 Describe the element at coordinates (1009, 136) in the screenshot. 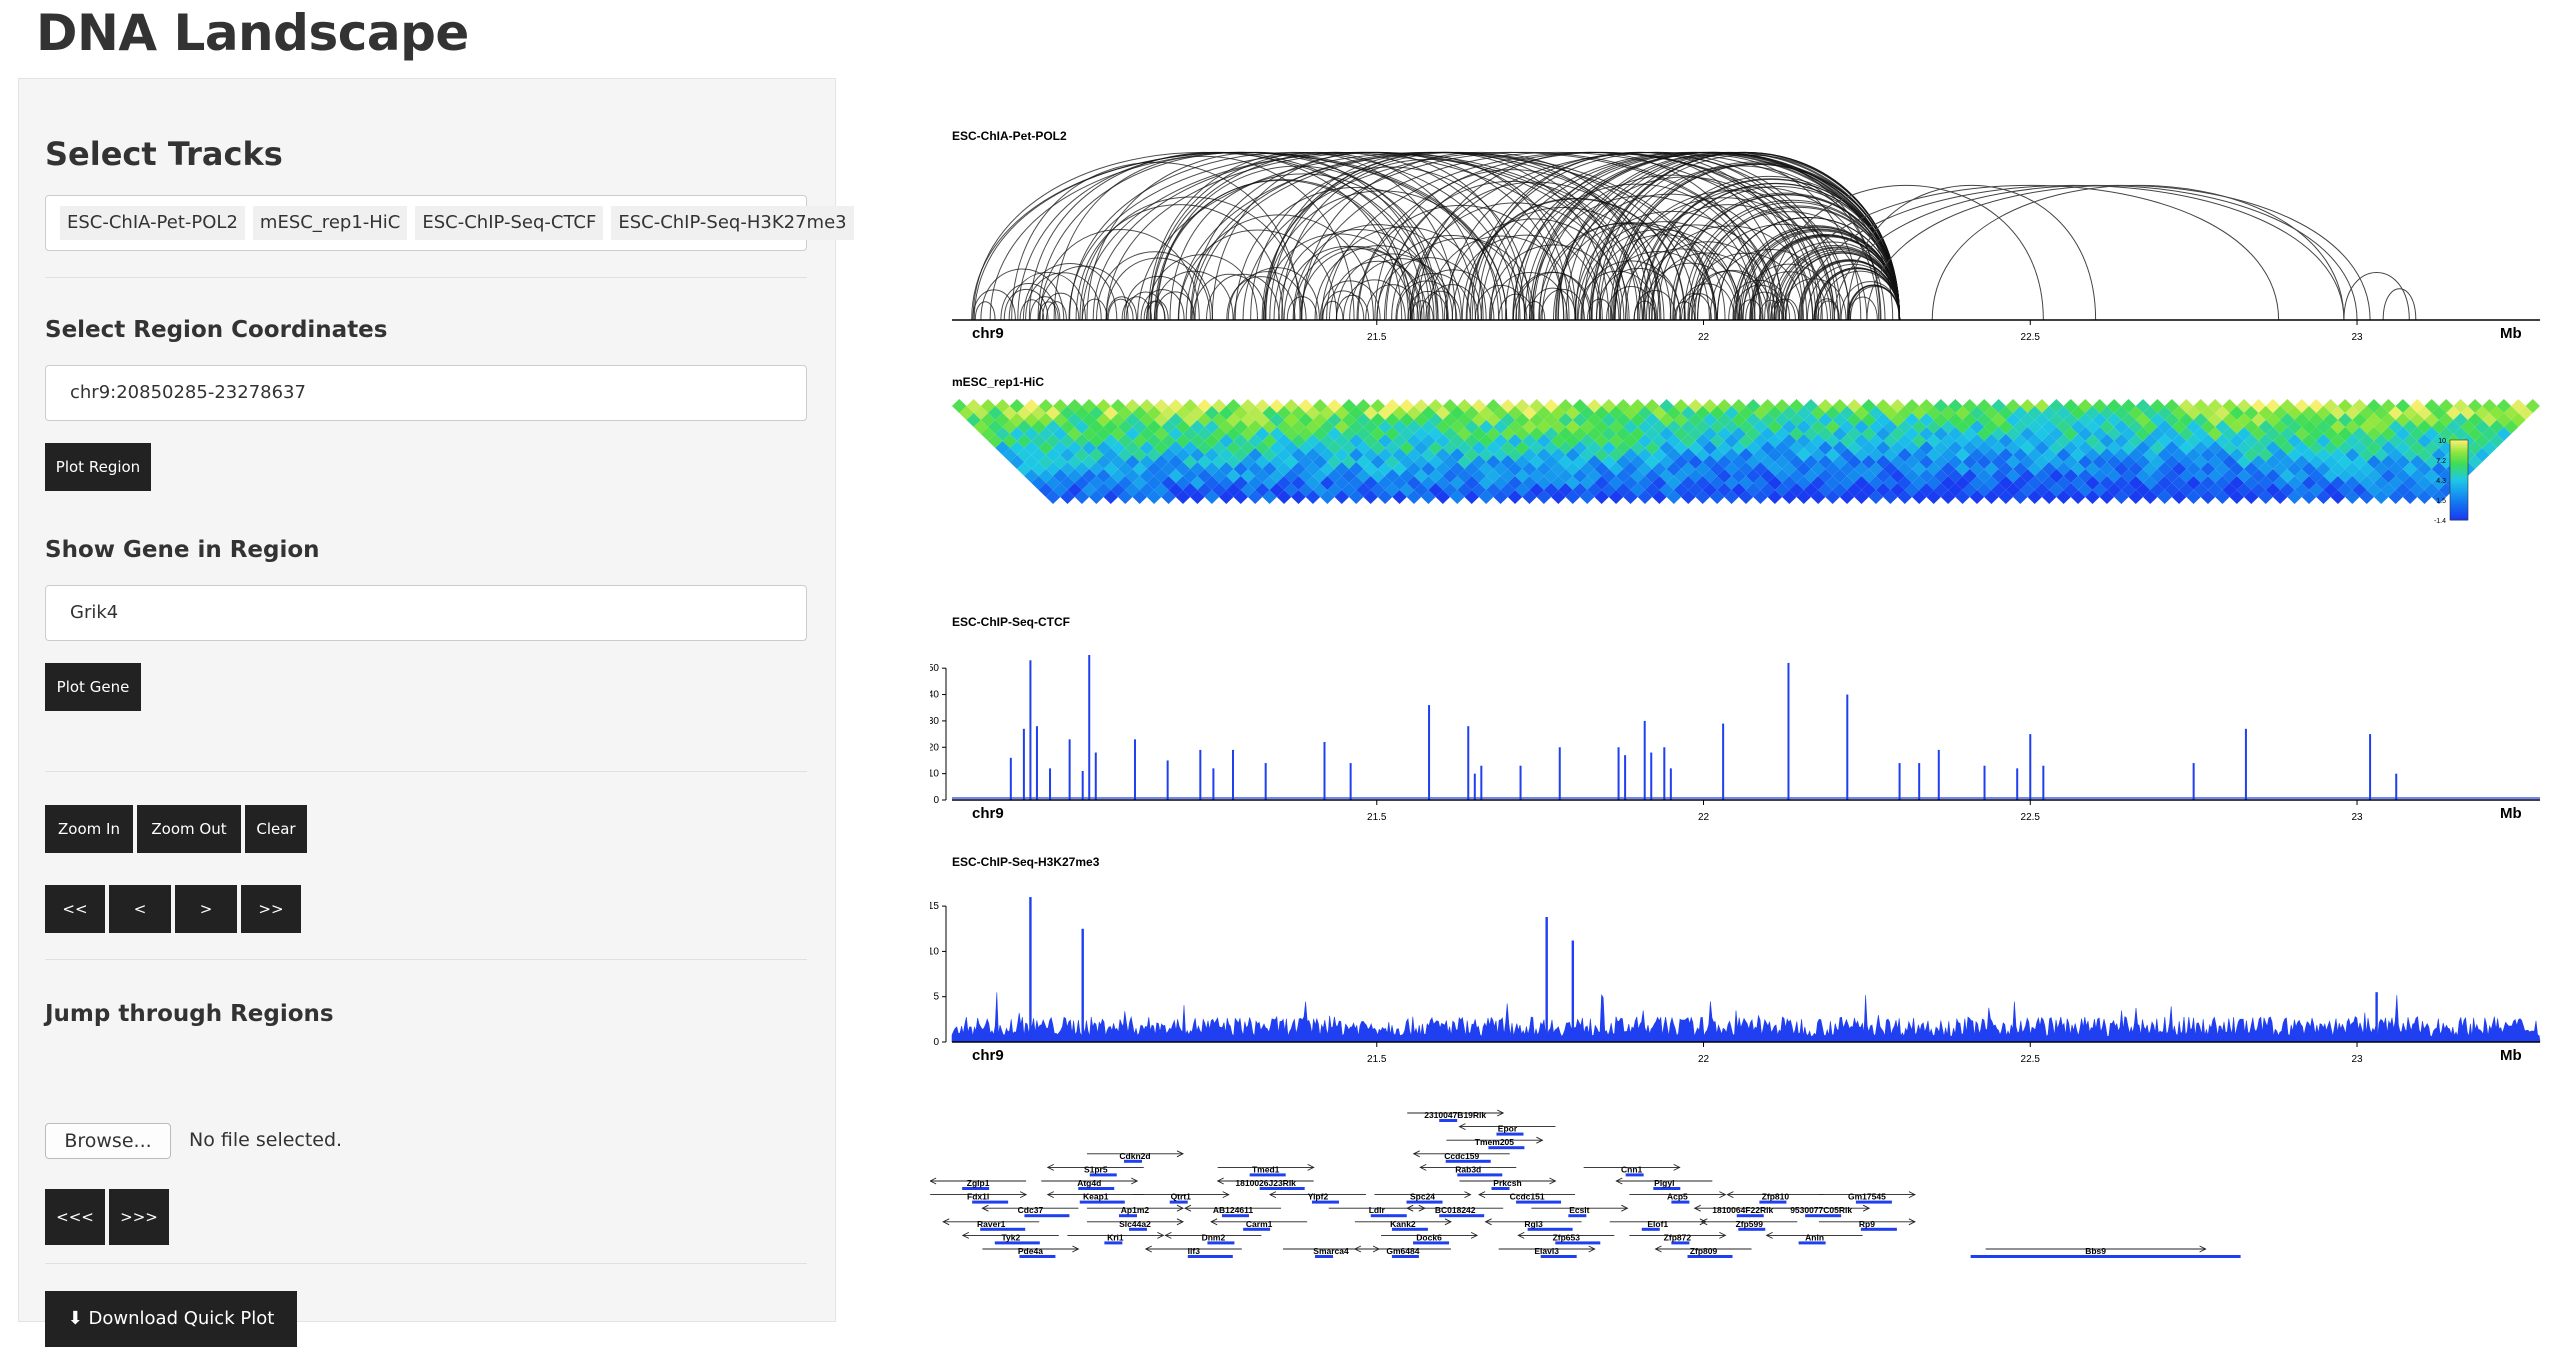

I see `track-title: ESC-ChIA-Pet-POL2` at that location.